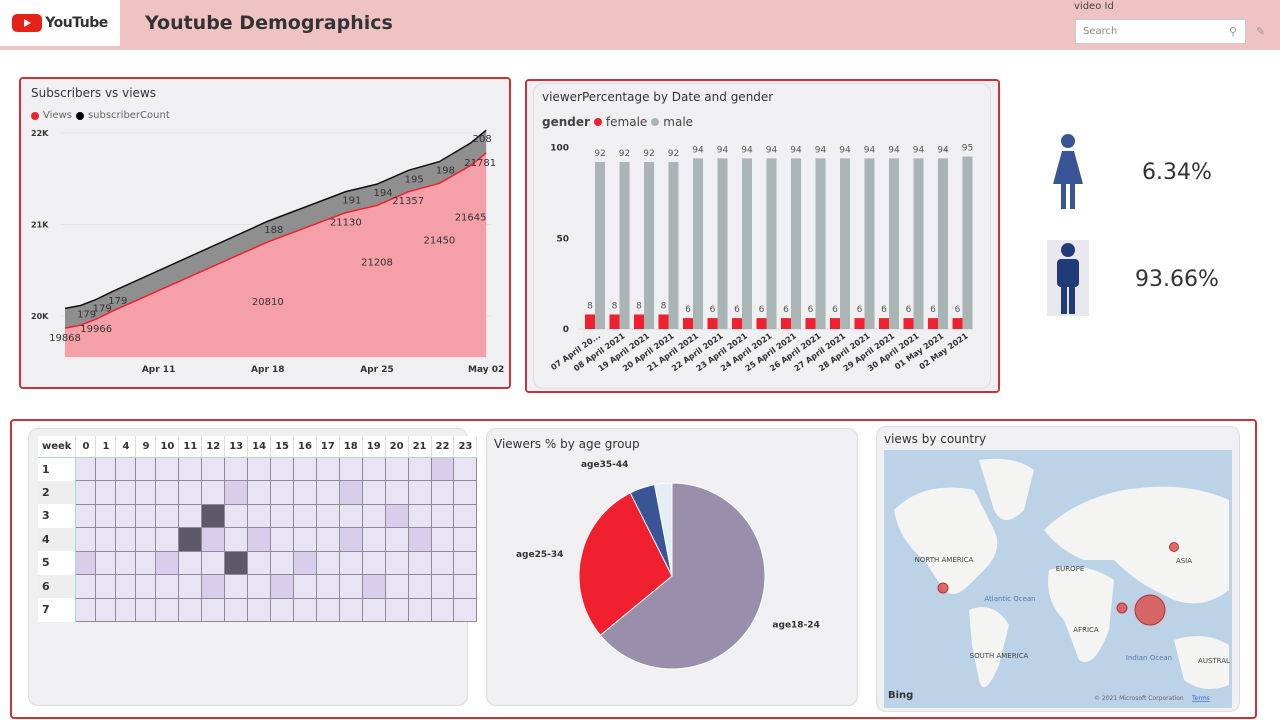 The height and width of the screenshot is (720, 1280). I want to click on clear-filter-icon: ✎, so click(1261, 31).